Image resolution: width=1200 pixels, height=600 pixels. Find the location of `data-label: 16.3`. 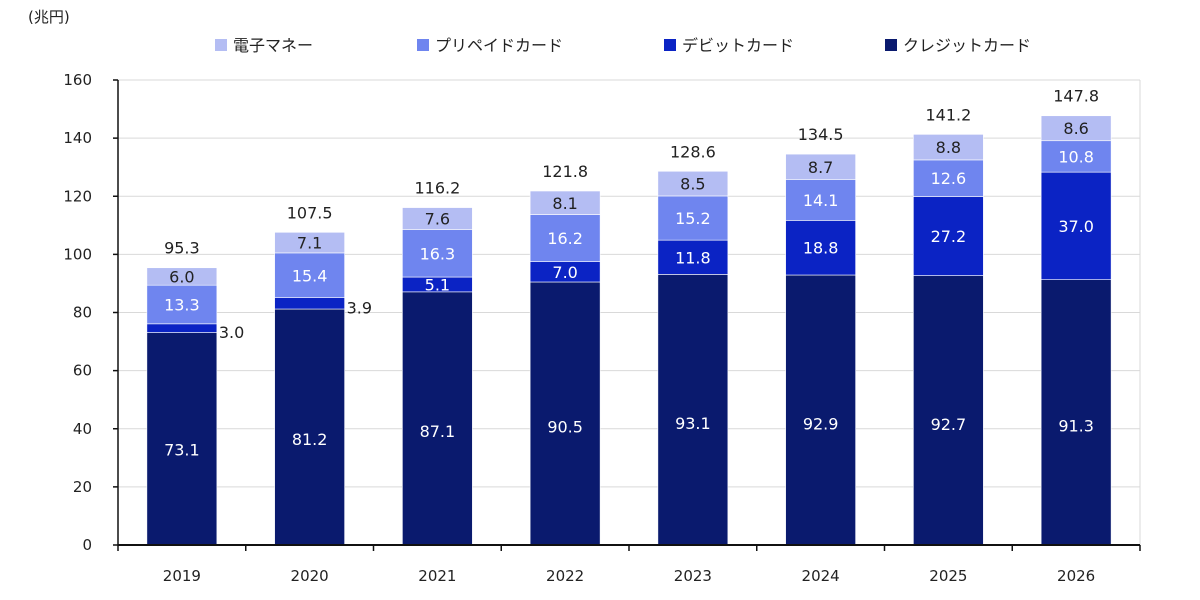

data-label: 16.3 is located at coordinates (438, 253).